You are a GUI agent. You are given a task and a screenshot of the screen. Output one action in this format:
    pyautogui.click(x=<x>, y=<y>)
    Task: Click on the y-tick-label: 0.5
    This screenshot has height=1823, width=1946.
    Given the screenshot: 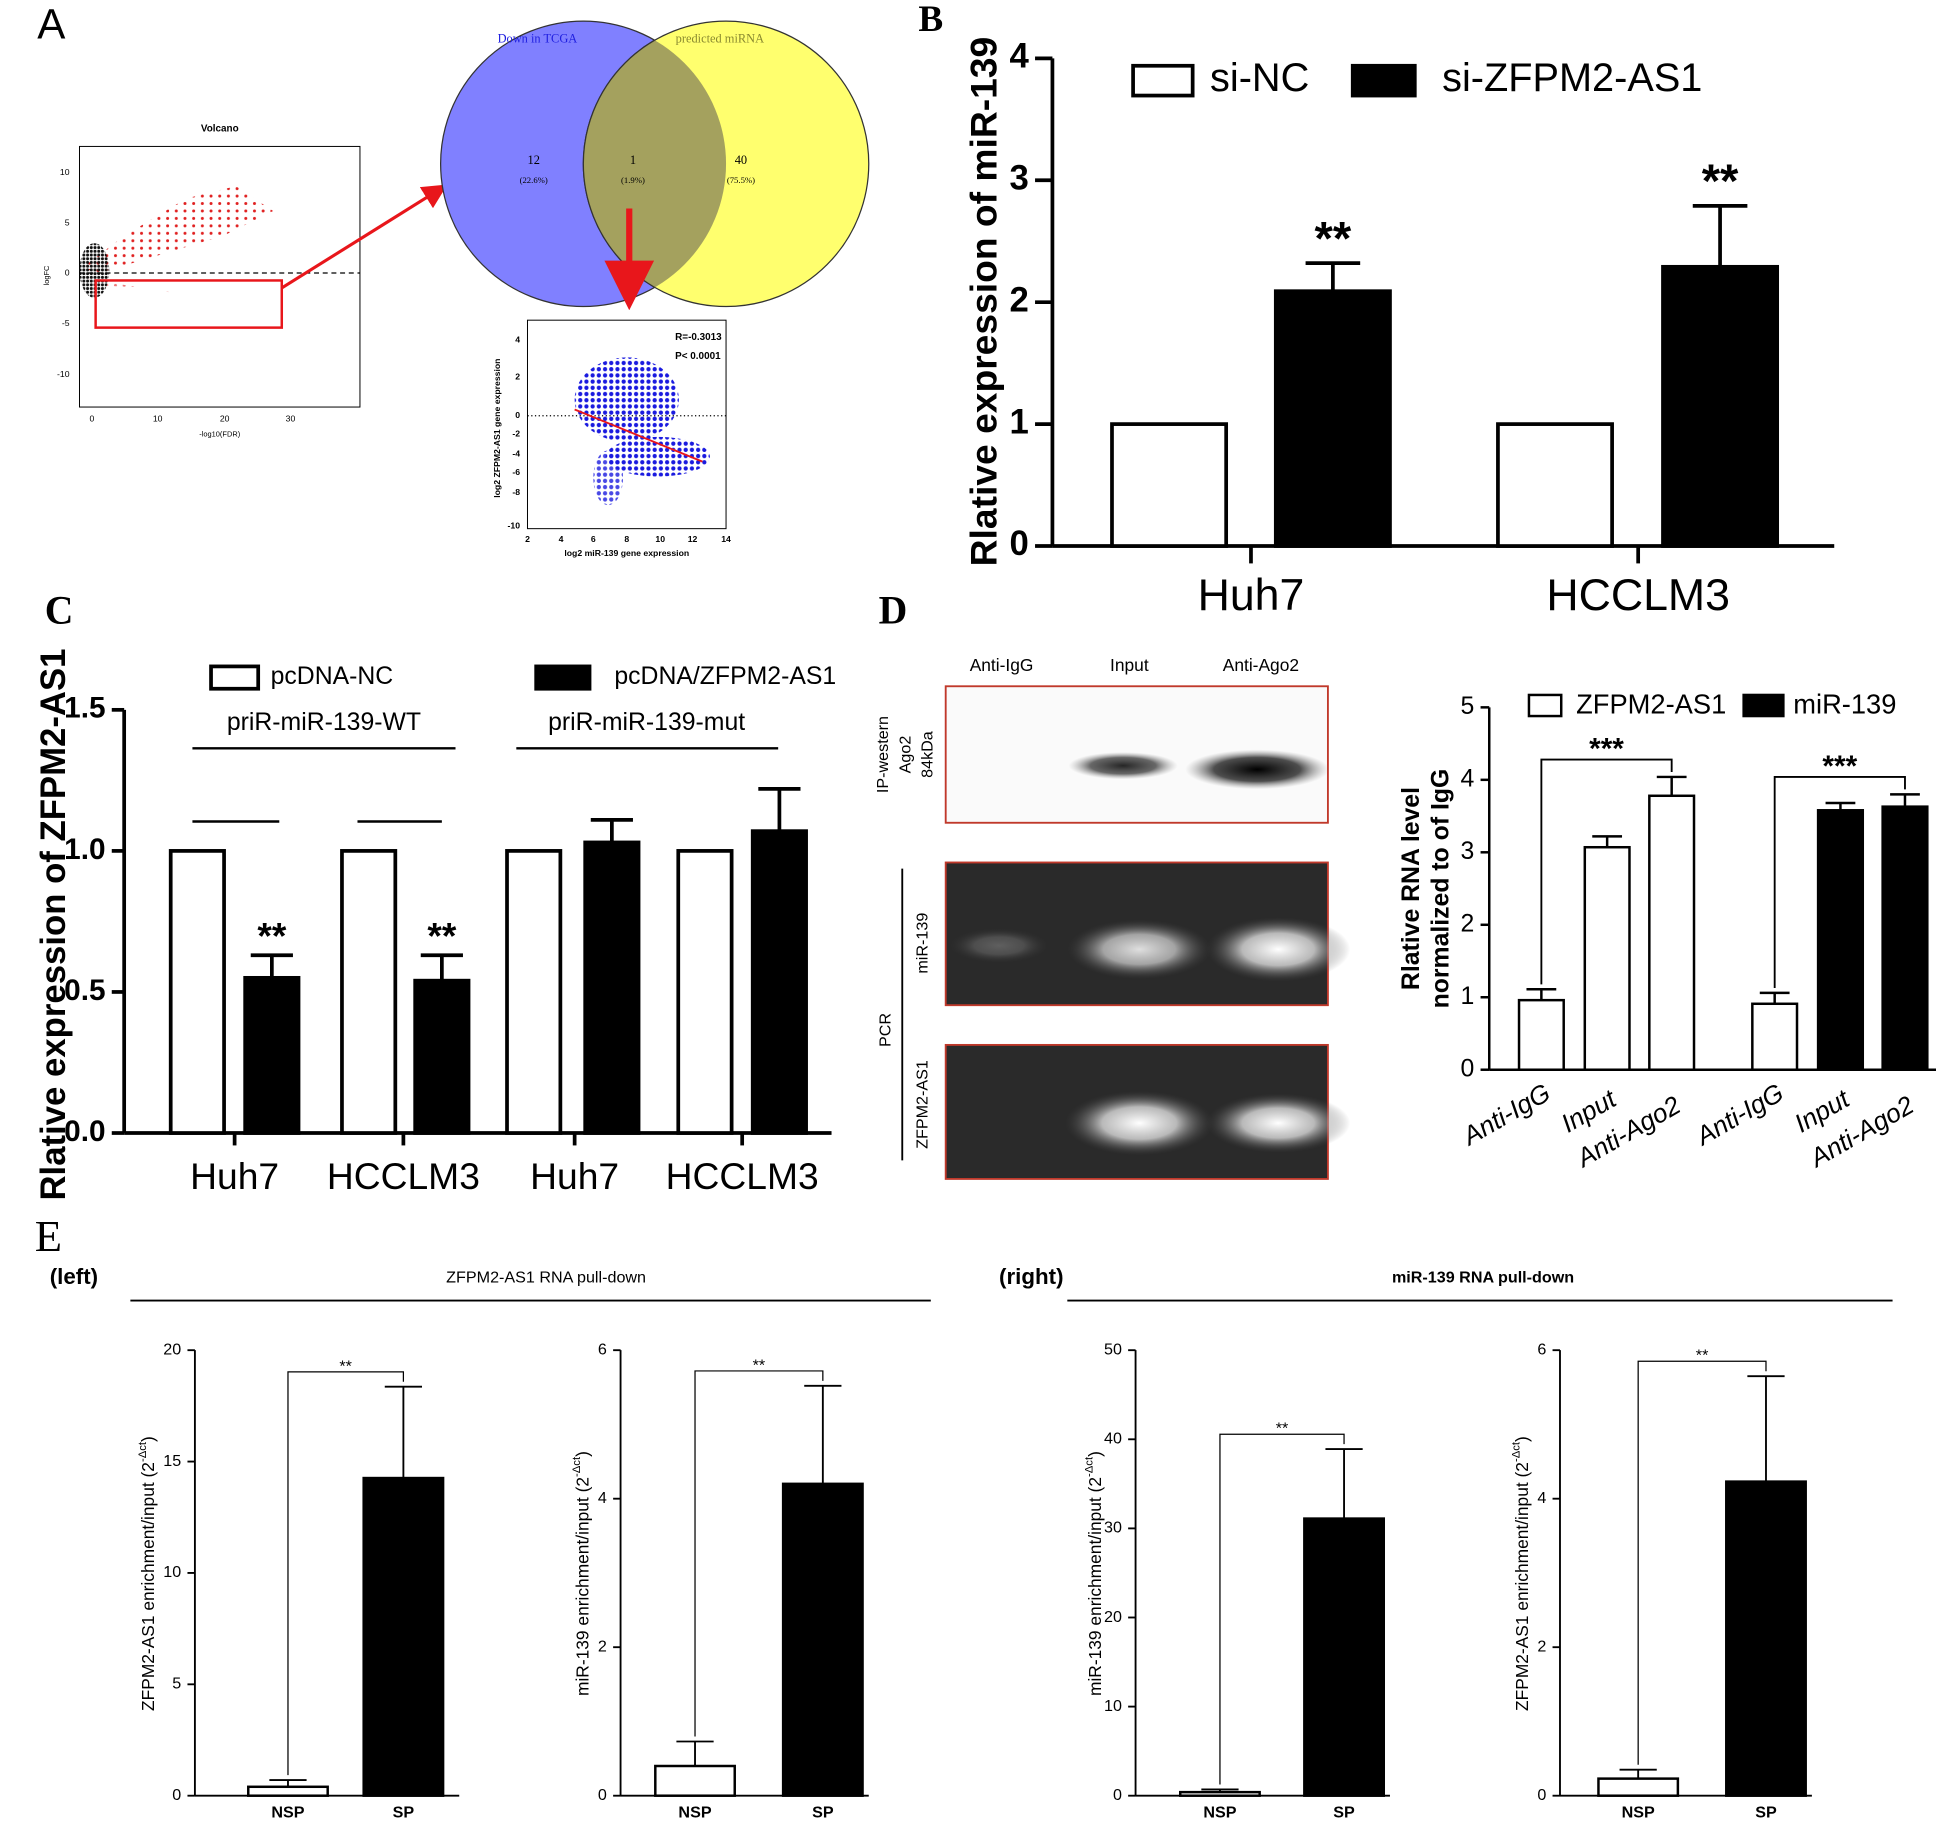 What is the action you would take?
    pyautogui.click(x=84, y=990)
    